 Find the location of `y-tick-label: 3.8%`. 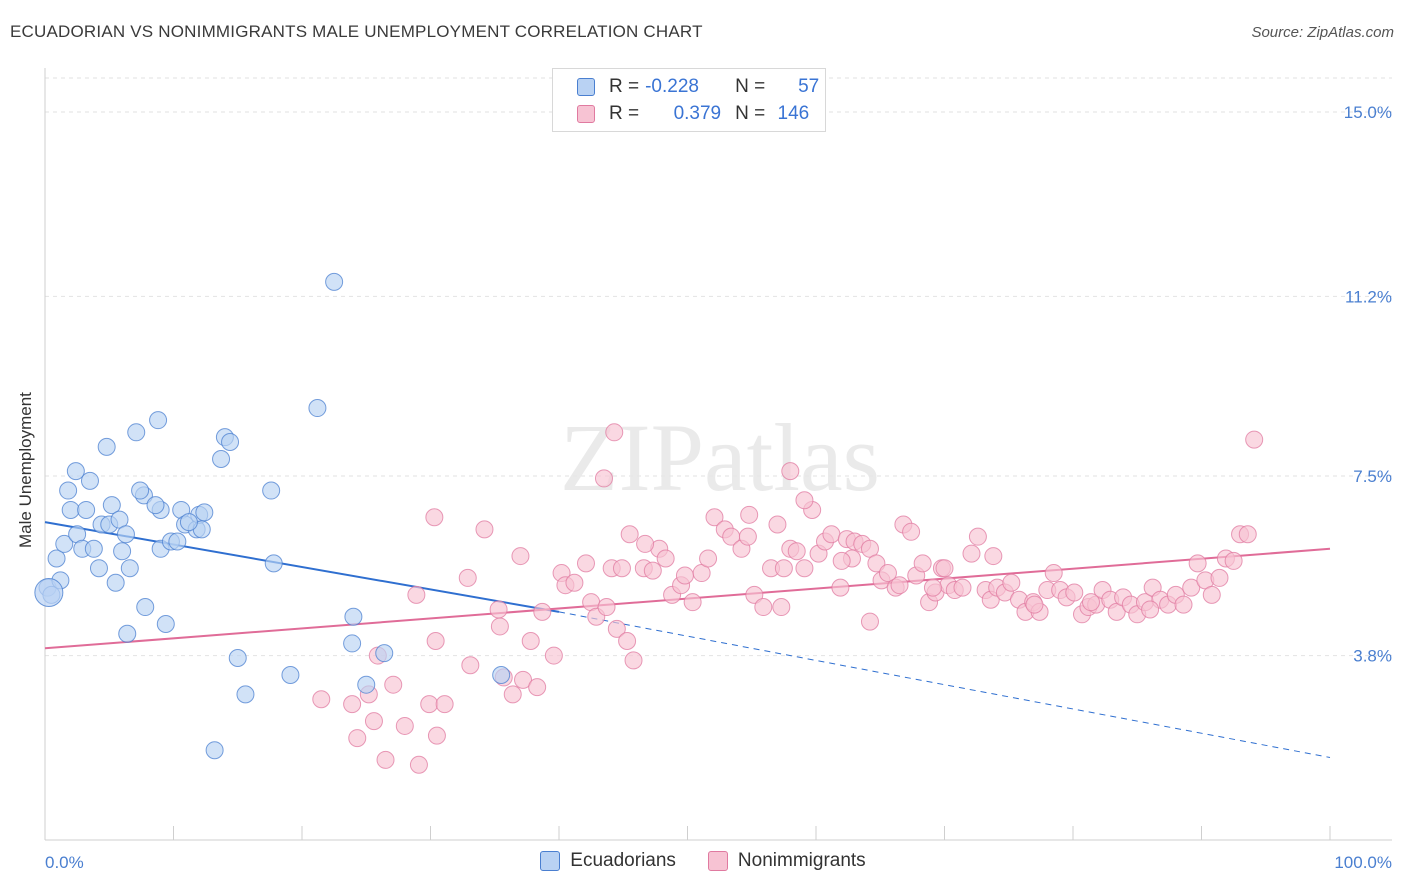

y-tick-label: 3.8% is located at coordinates (1372, 656).